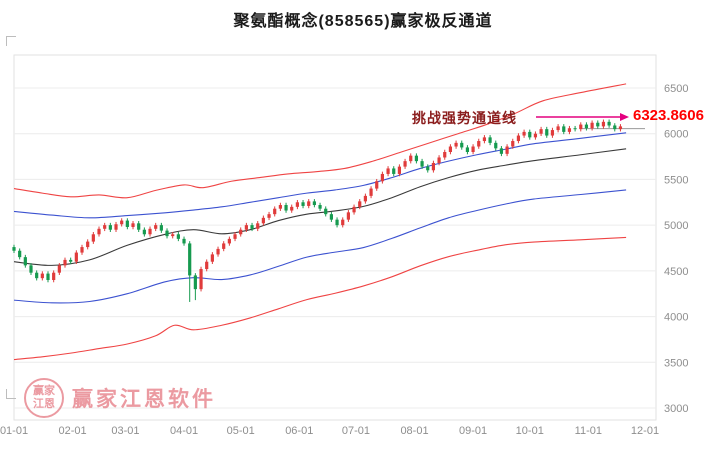 Image resolution: width=726 pixels, height=450 pixels. What do you see at coordinates (588, 431) in the screenshot?
I see `x-tick-label: 11-01` at bounding box center [588, 431].